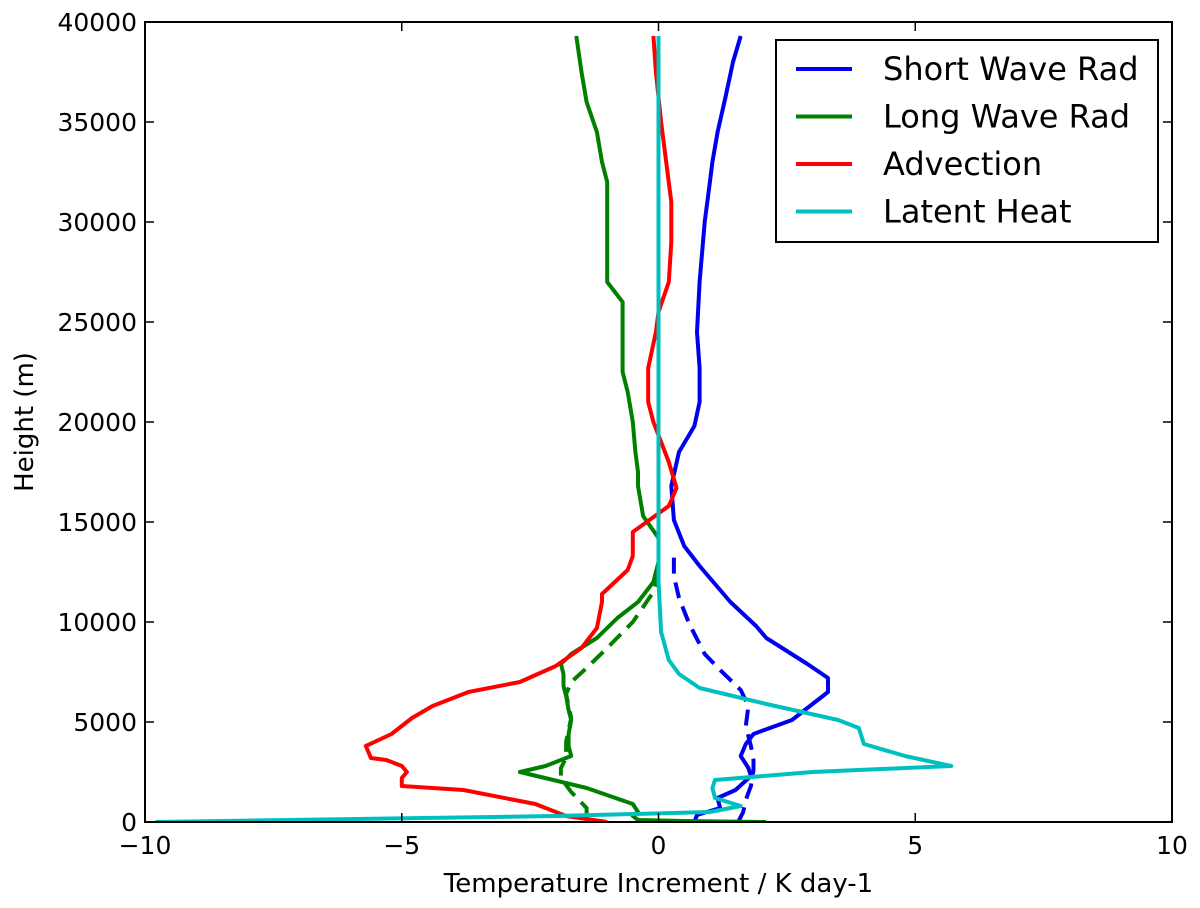 Image resolution: width=1200 pixels, height=908 pixels. I want to click on y-tick-label: 20000, so click(97, 422).